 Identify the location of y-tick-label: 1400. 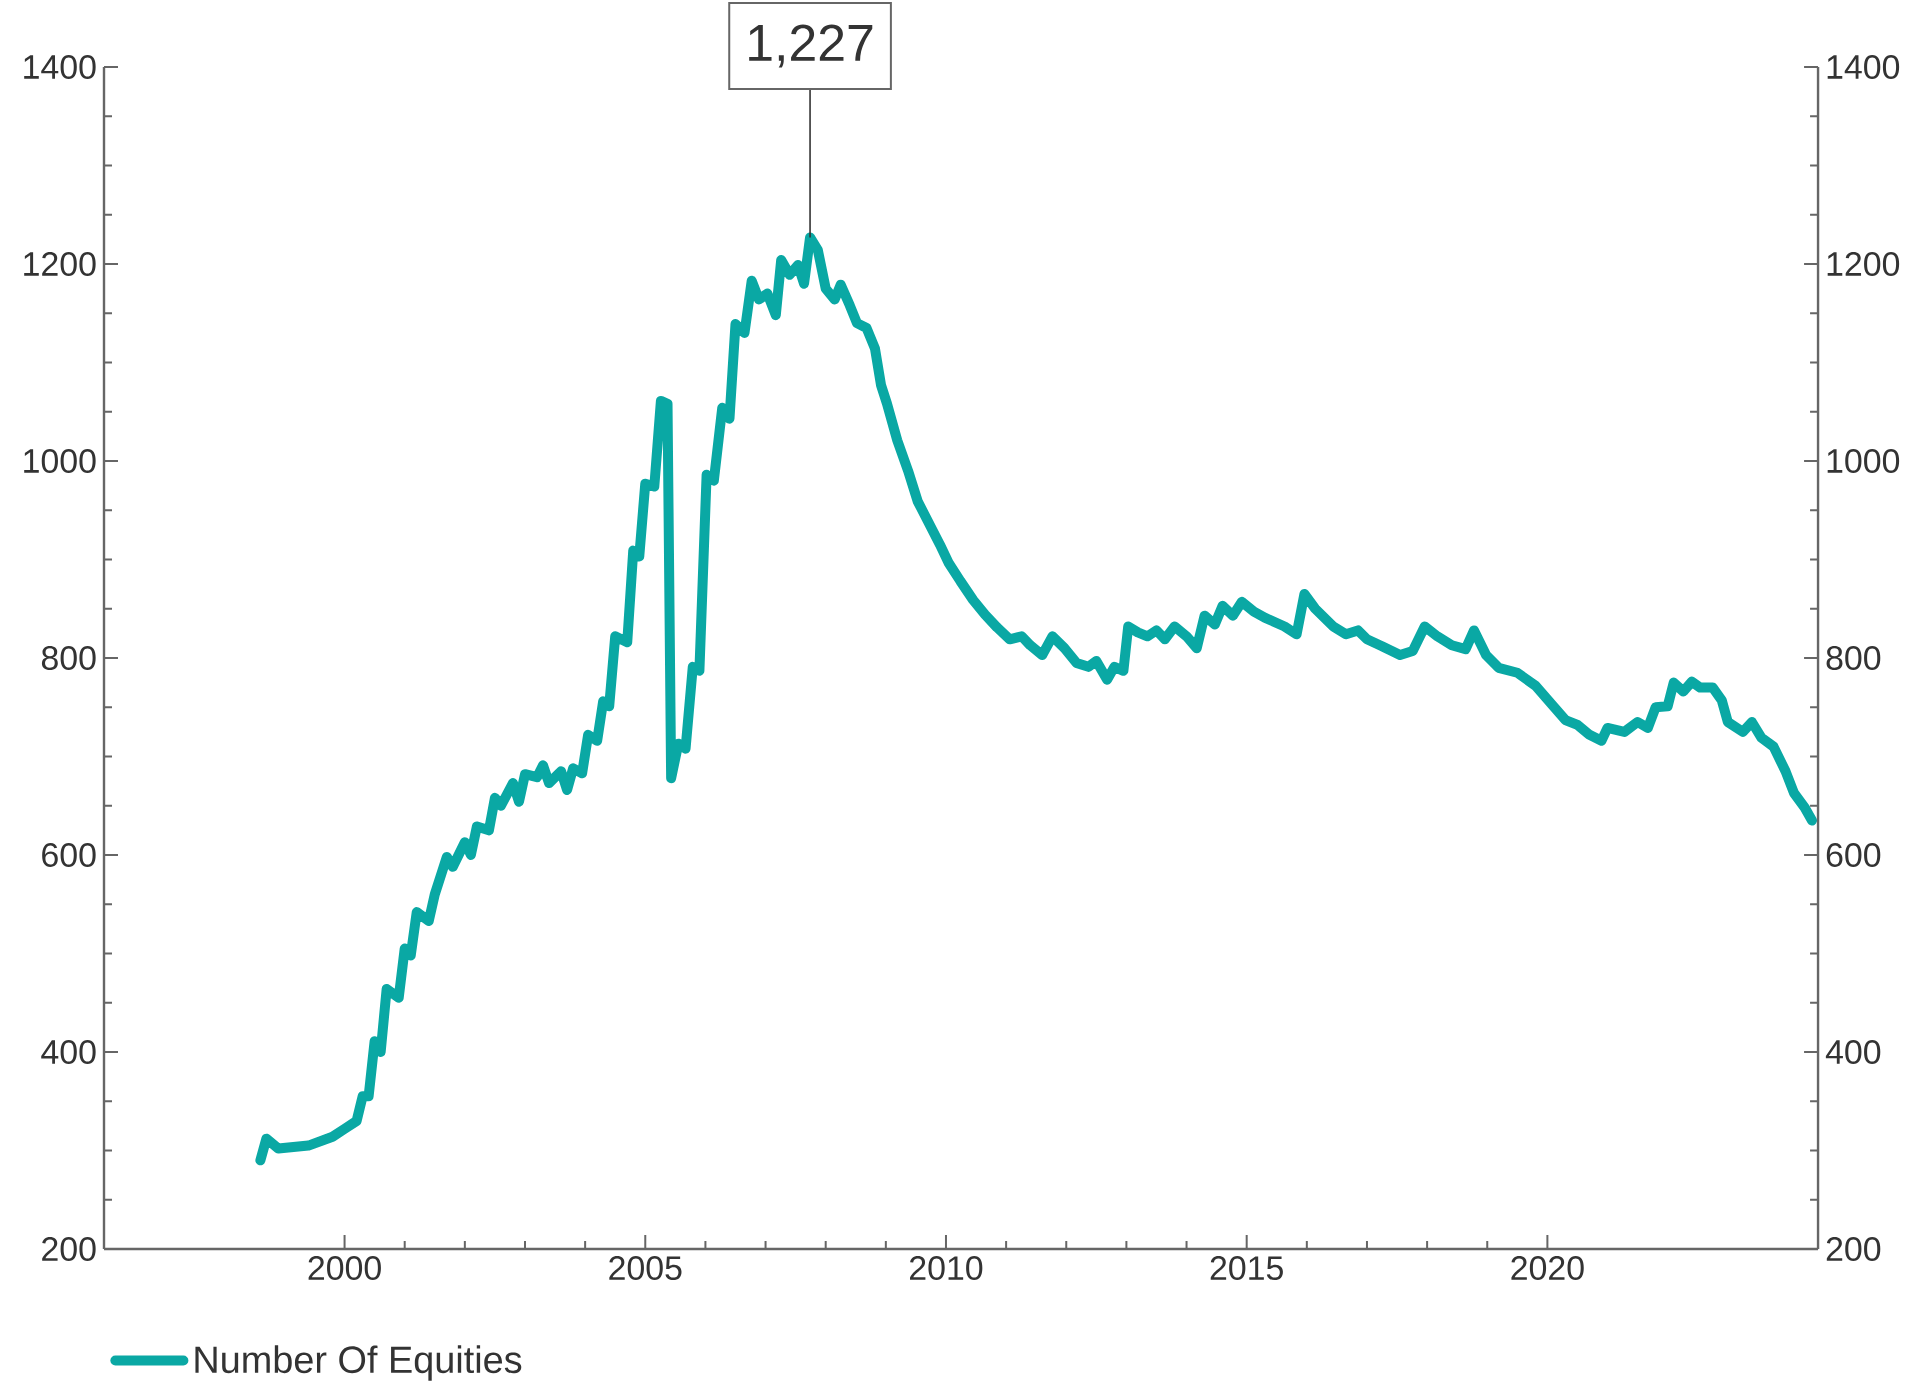
(1863, 66).